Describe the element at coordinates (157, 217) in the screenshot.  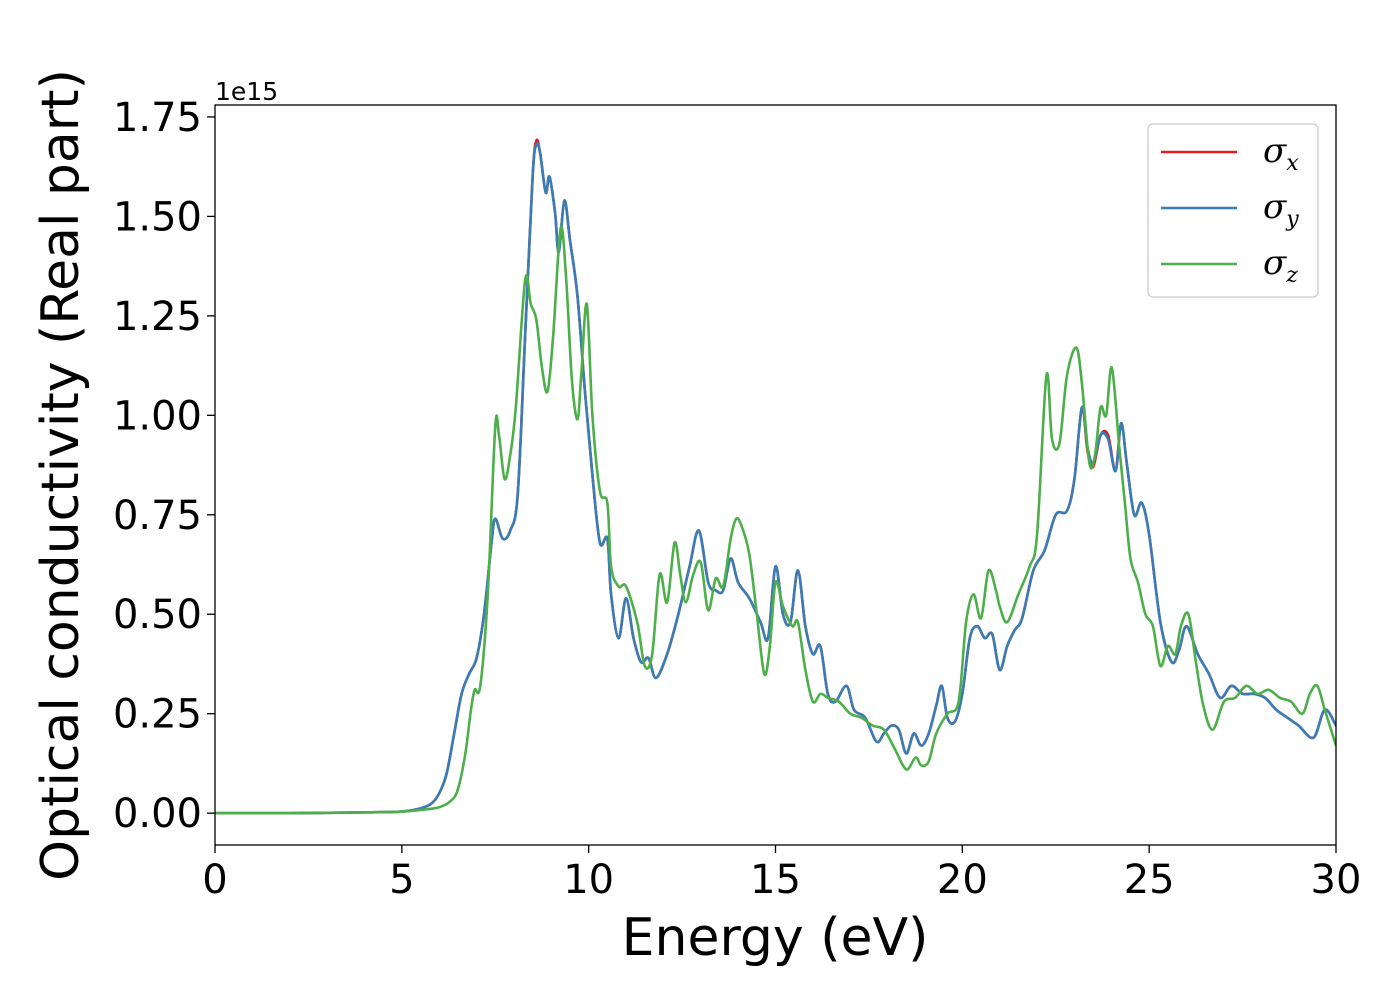
I see `y-tick-label: 1.50` at that location.